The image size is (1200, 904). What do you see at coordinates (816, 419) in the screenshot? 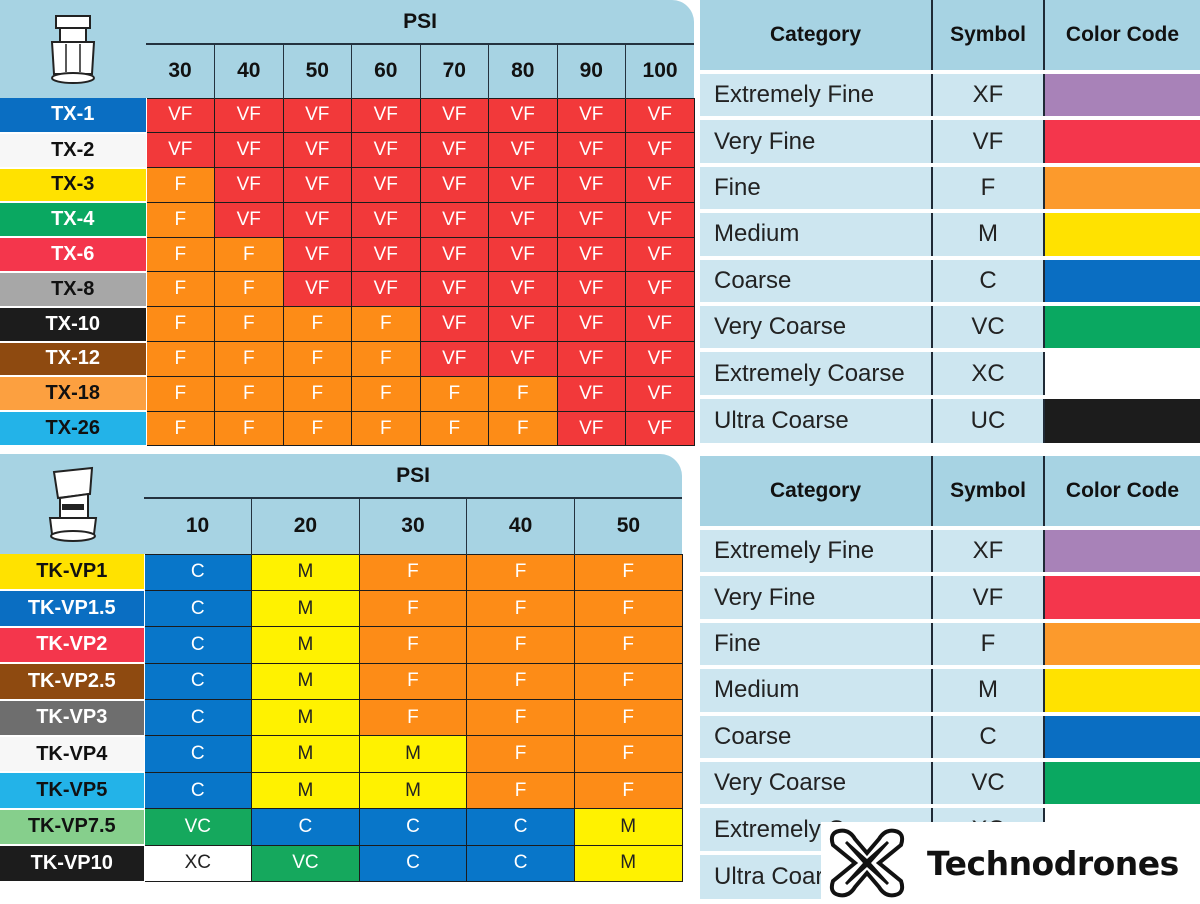
I see `legend-category: Ultra Coarse` at bounding box center [816, 419].